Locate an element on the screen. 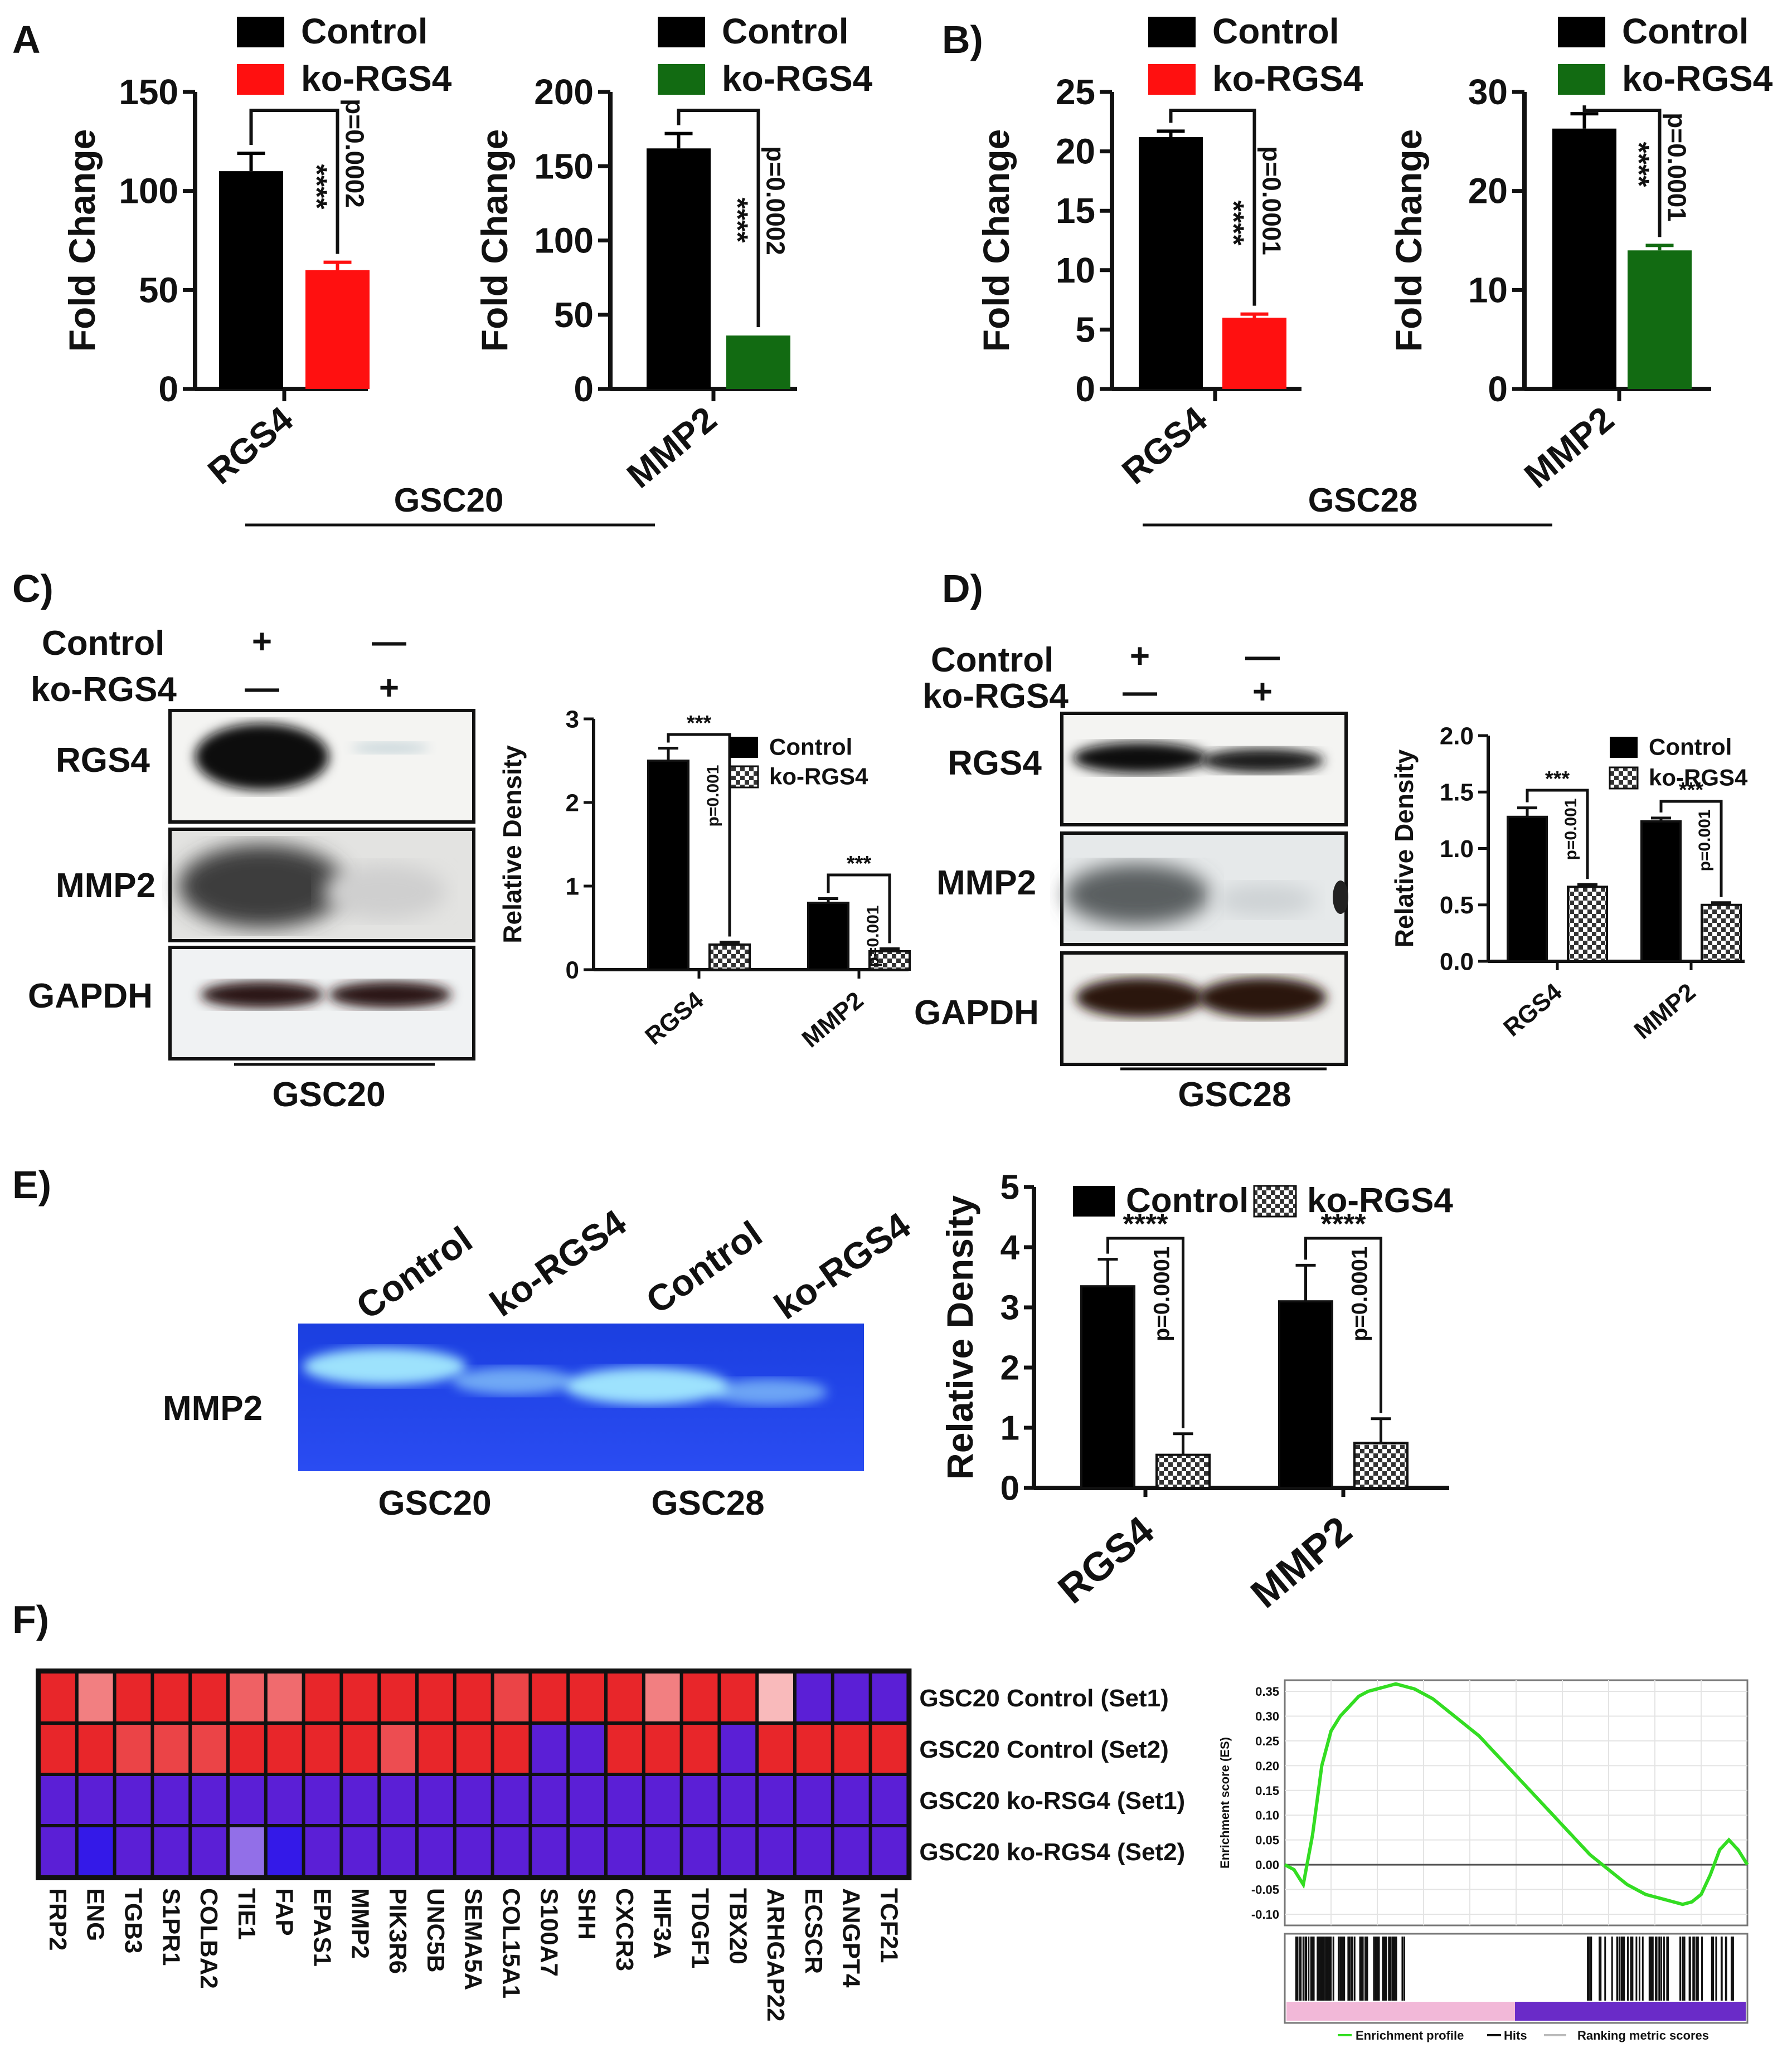  zymo-group-label-1: GSC20 is located at coordinates (434, 1503).